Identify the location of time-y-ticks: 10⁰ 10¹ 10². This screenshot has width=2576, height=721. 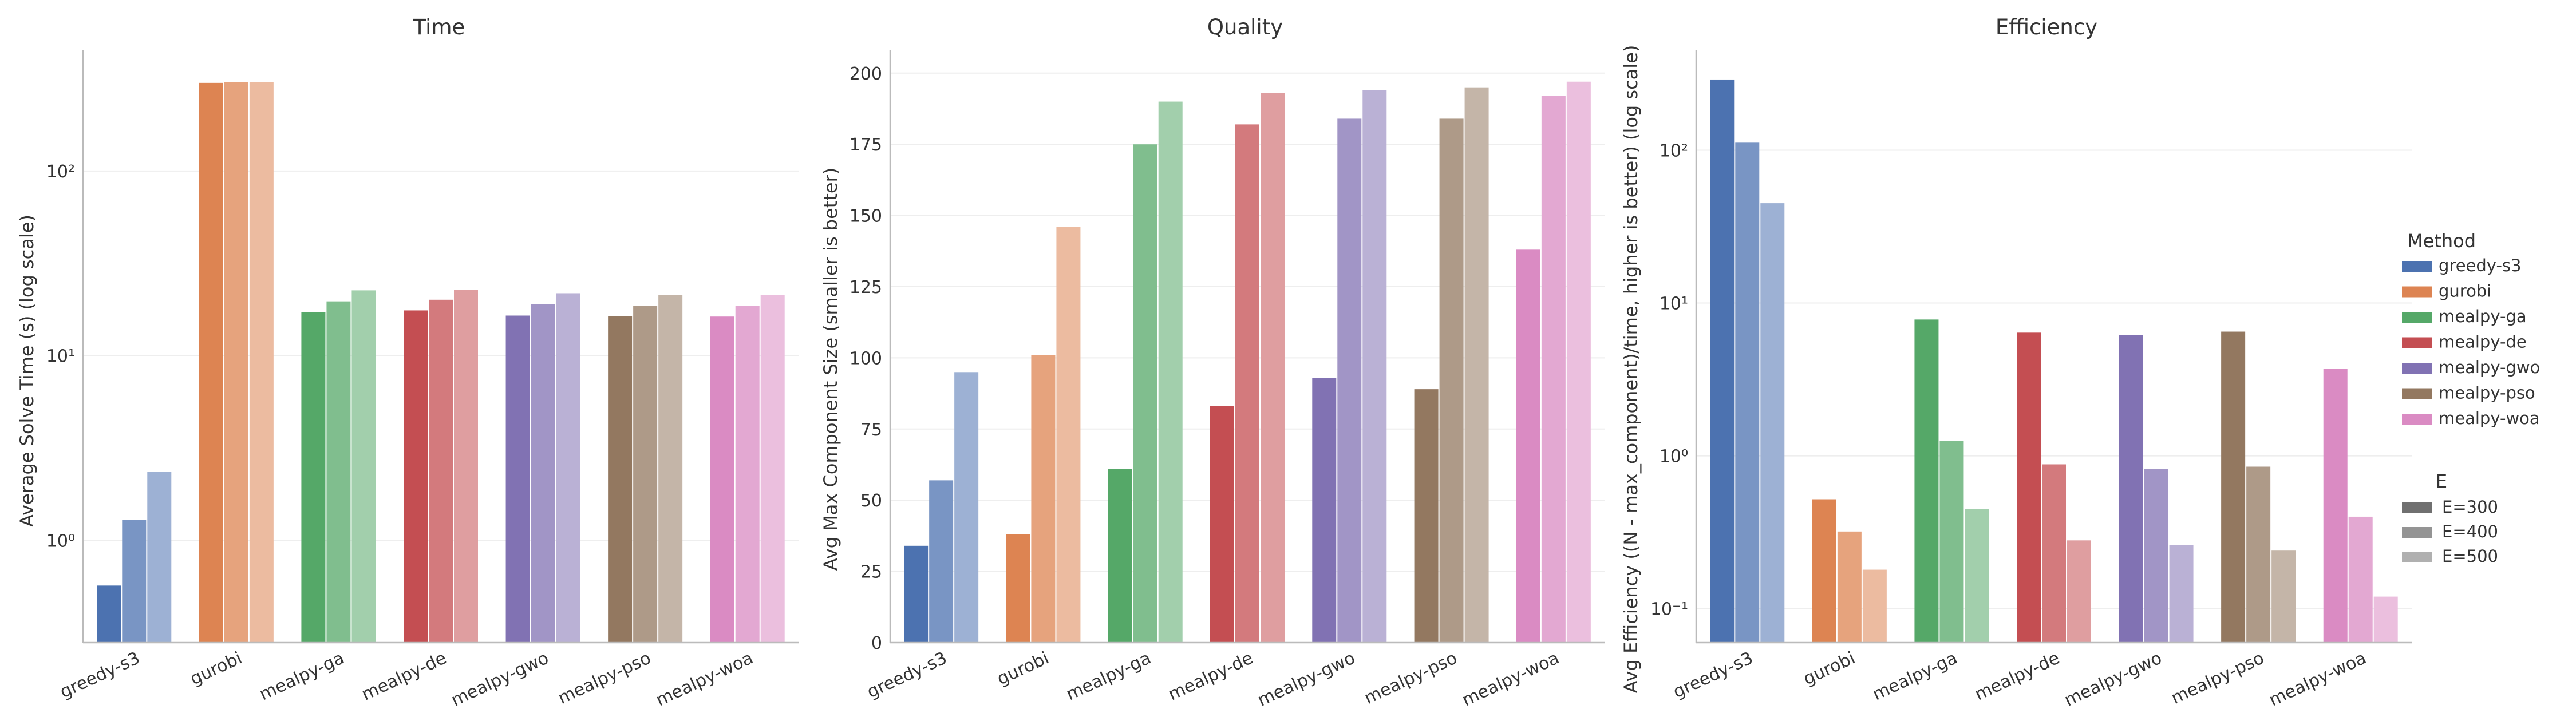
(60, 357).